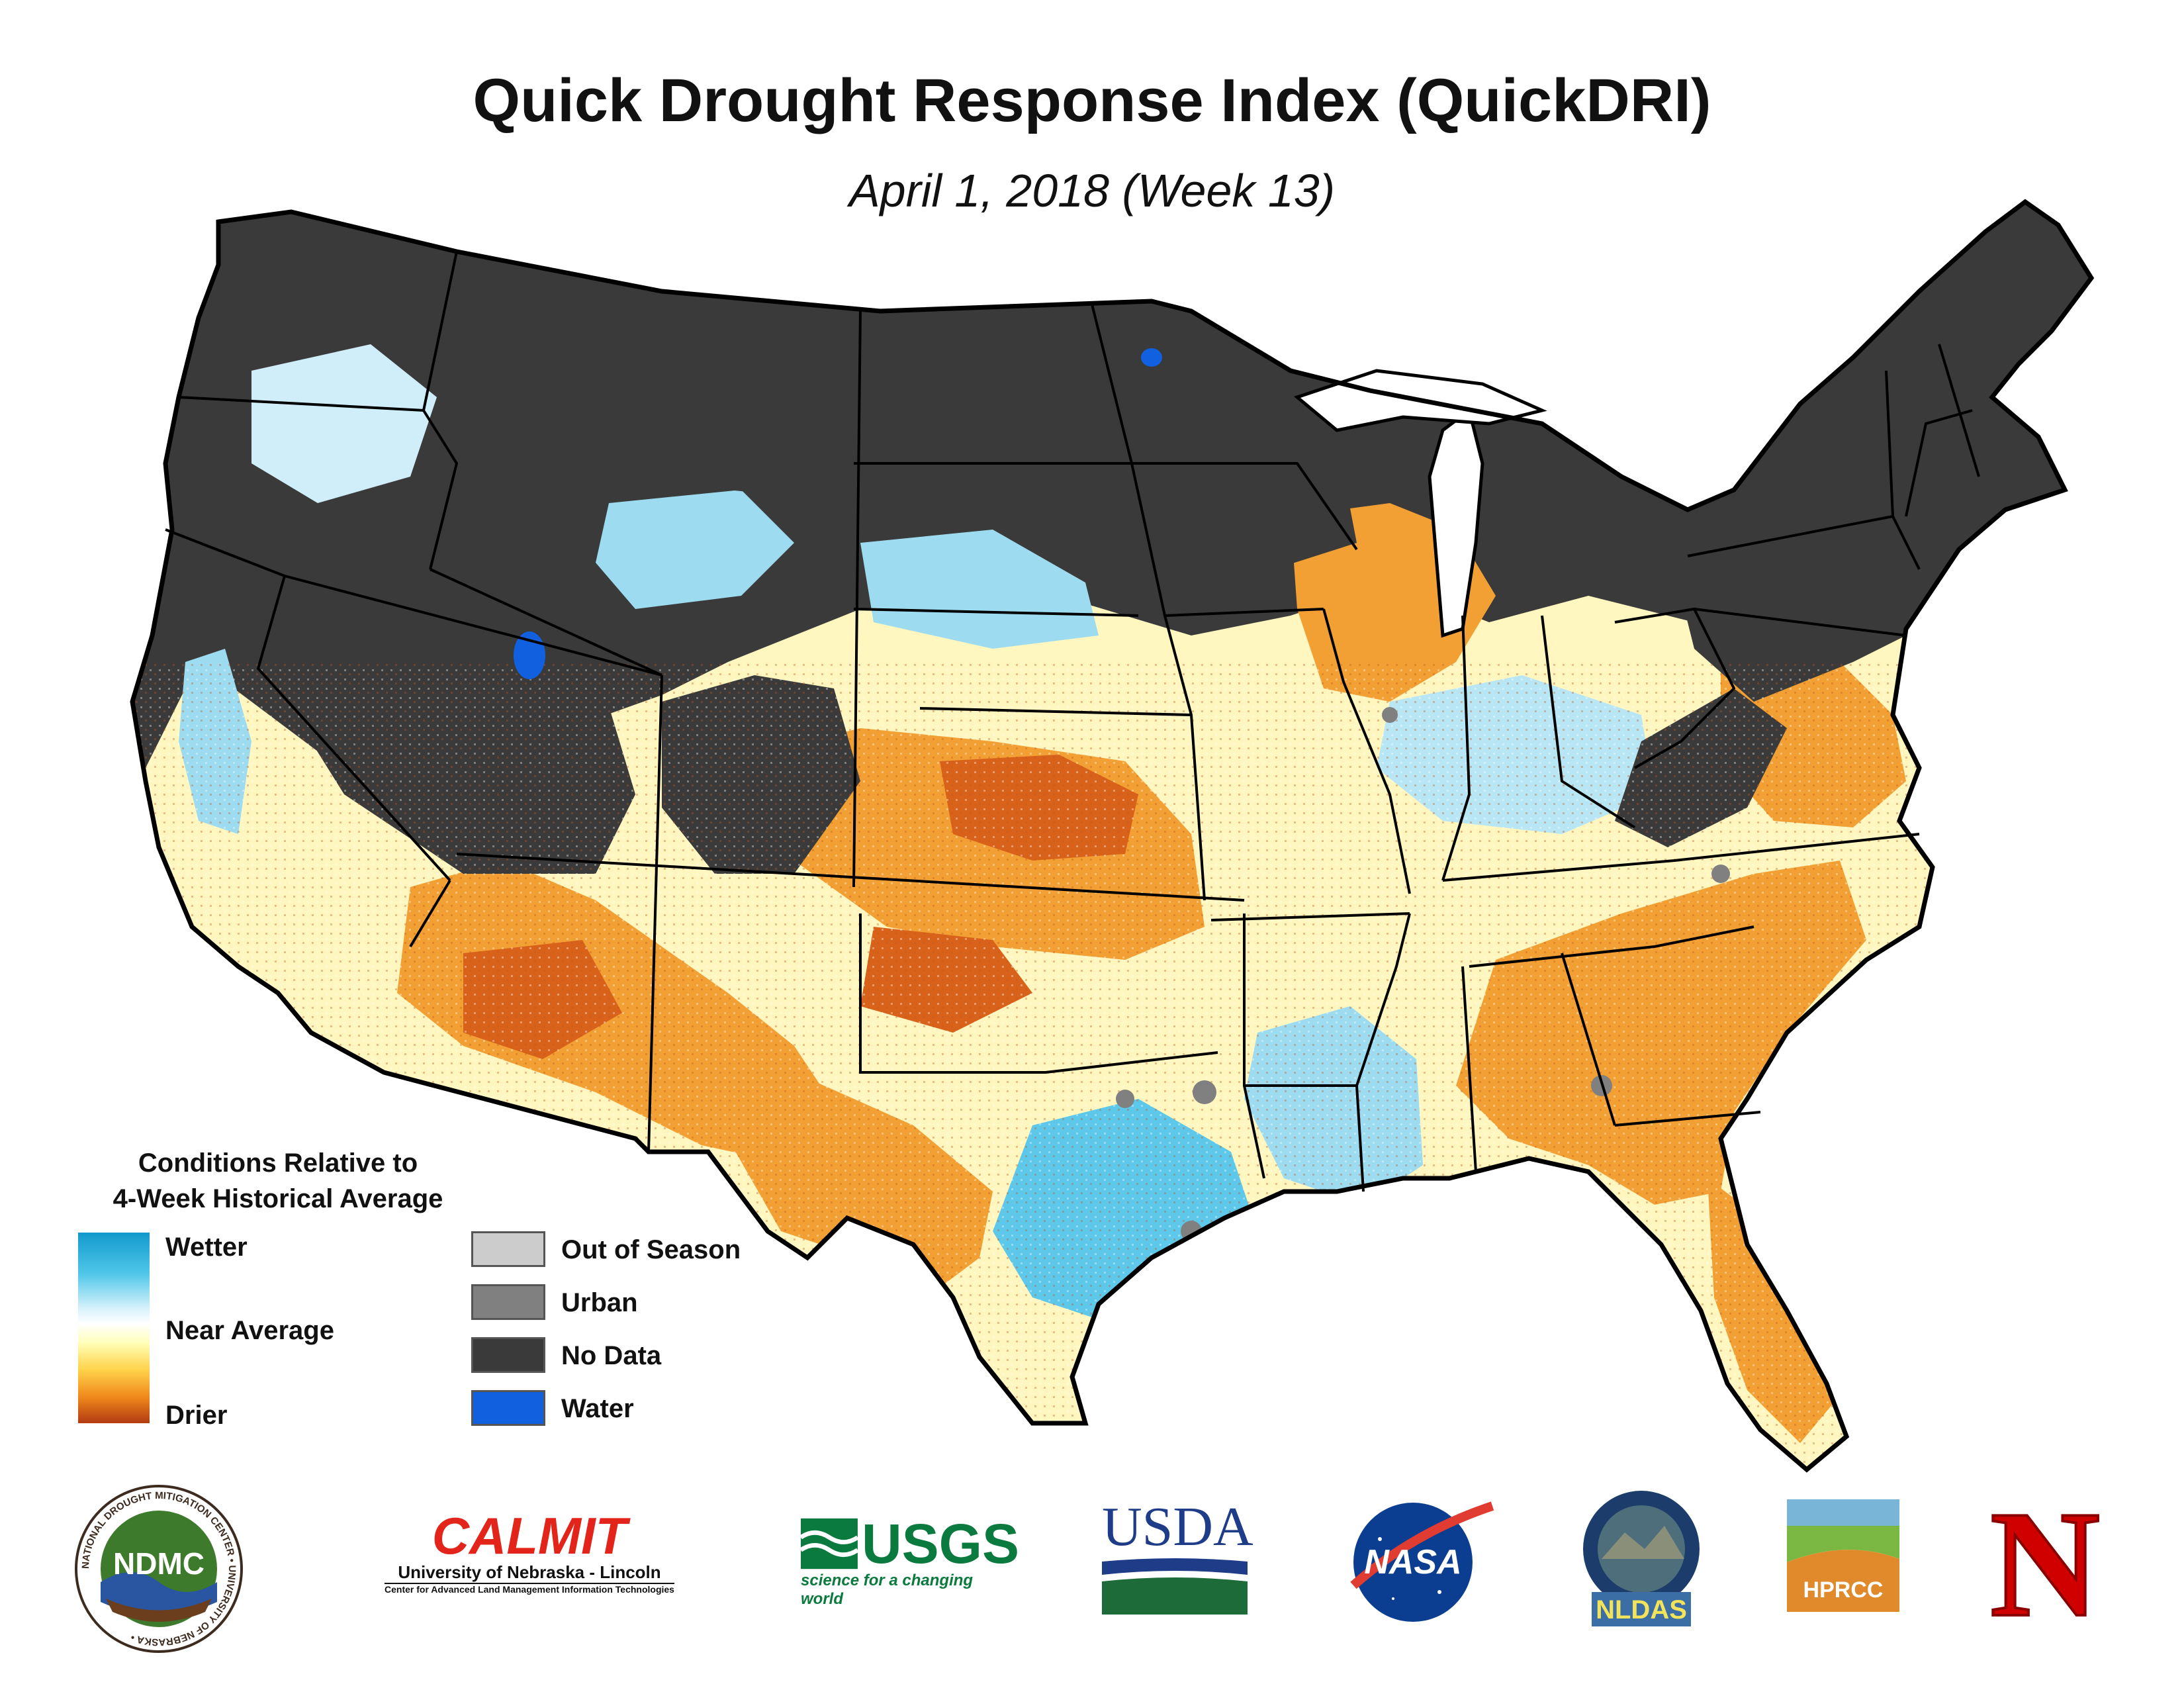 This screenshot has height=1688, width=2184. Describe the element at coordinates (1092, 190) in the screenshot. I see `map-date-subtitle: April 1, 2018 (Week 13)` at that location.